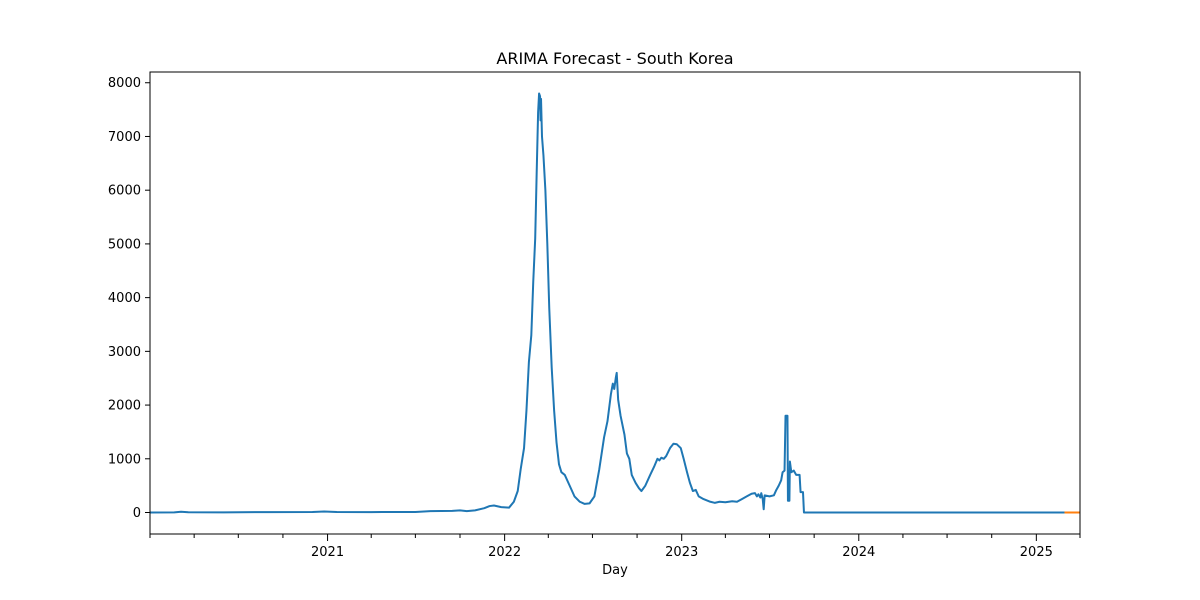  Describe the element at coordinates (681, 552) in the screenshot. I see `x-tick-label: 2023` at that location.